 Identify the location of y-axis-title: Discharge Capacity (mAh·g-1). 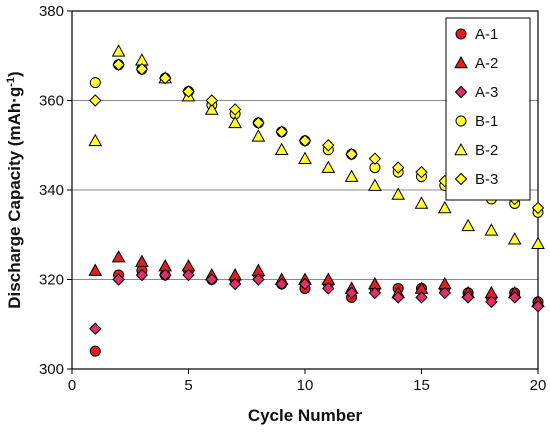
(14, 189).